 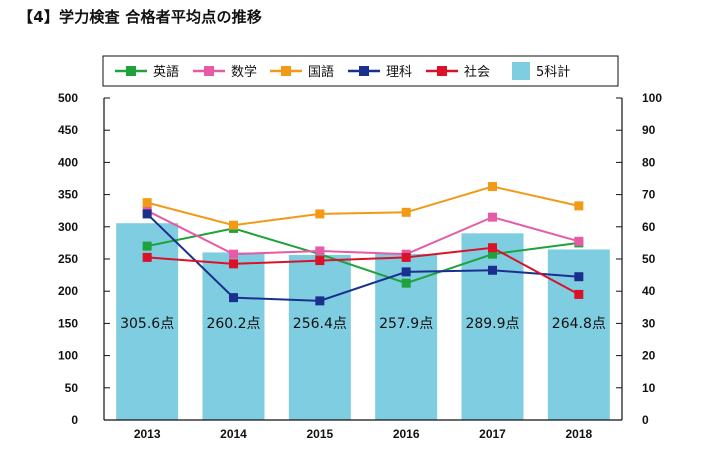 I want to click on bar-value-label: 256.4点, so click(x=320, y=324).